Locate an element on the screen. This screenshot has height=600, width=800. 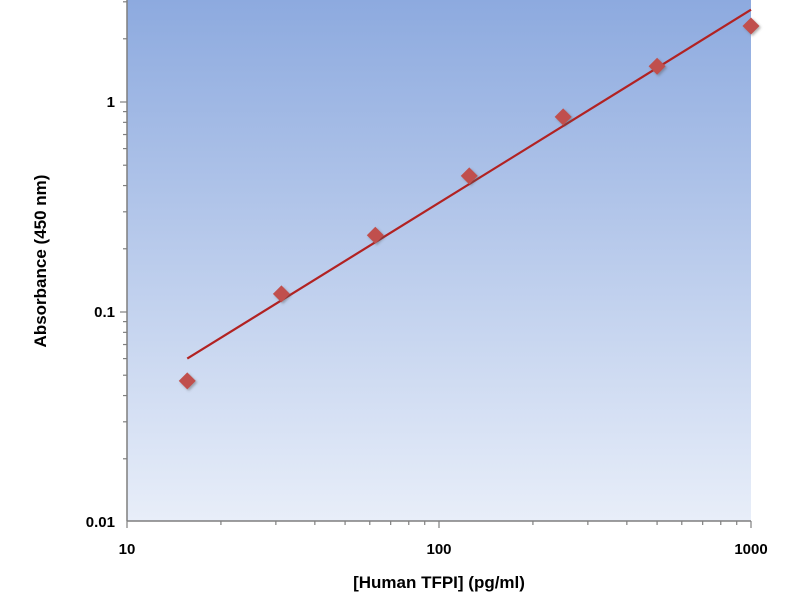
y-tick-label: 0.01 is located at coordinates (100, 522).